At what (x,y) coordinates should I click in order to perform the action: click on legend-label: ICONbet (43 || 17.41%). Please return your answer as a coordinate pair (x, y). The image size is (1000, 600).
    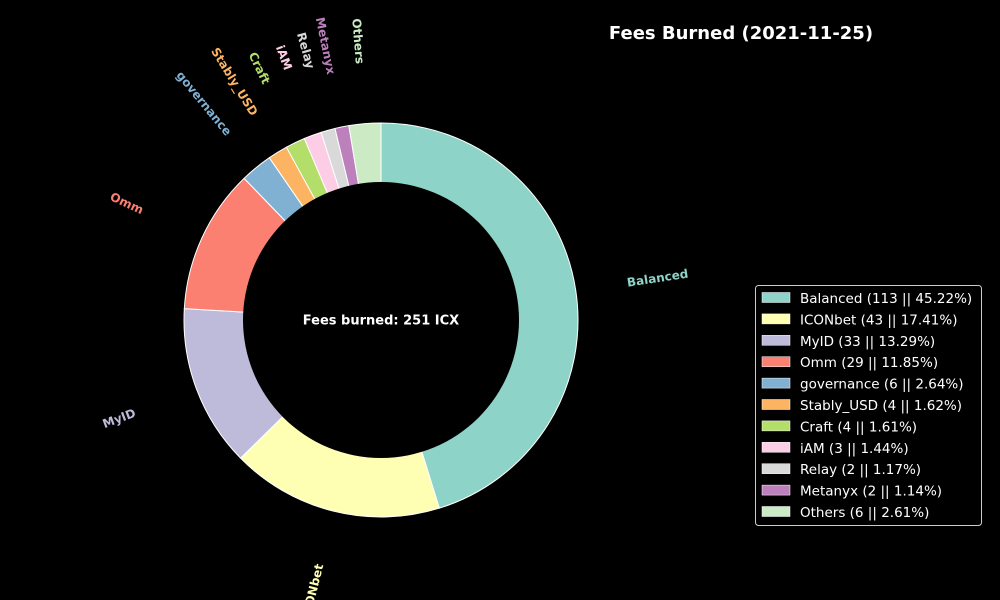
    Looking at the image, I should click on (878, 320).